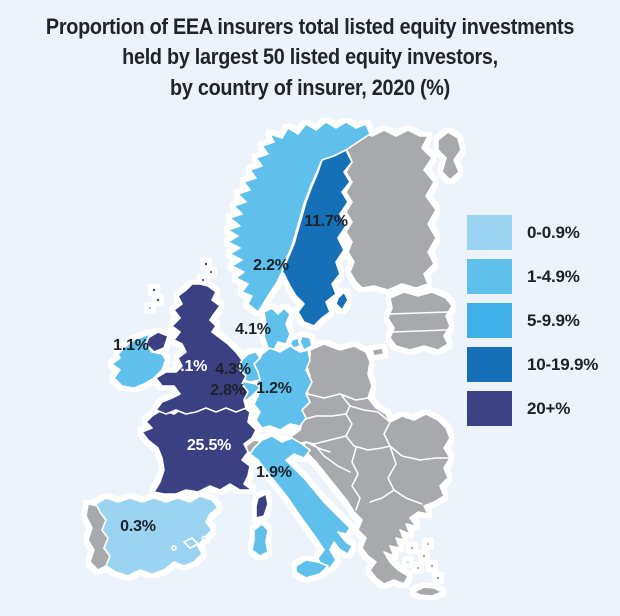 The height and width of the screenshot is (616, 620). What do you see at coordinates (553, 320) in the screenshot?
I see `legend-label: 5-9.9%` at bounding box center [553, 320].